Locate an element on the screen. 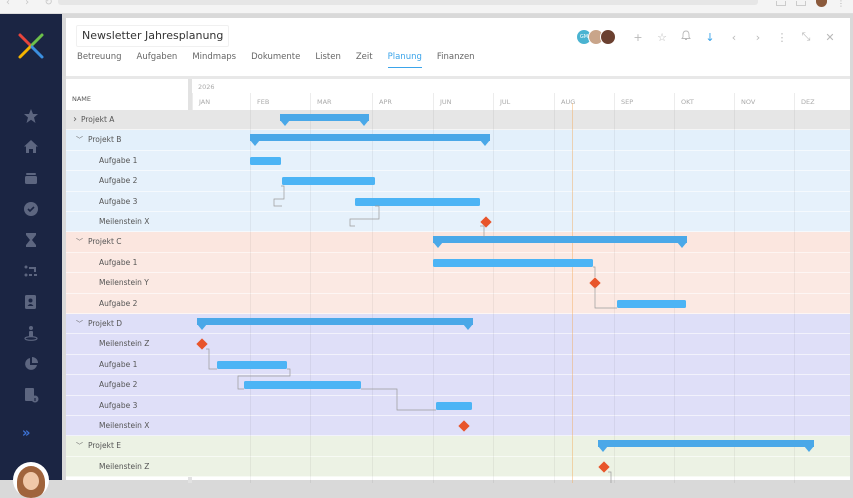 This screenshot has height=498, width=853. app-logo is located at coordinates (31, 46).